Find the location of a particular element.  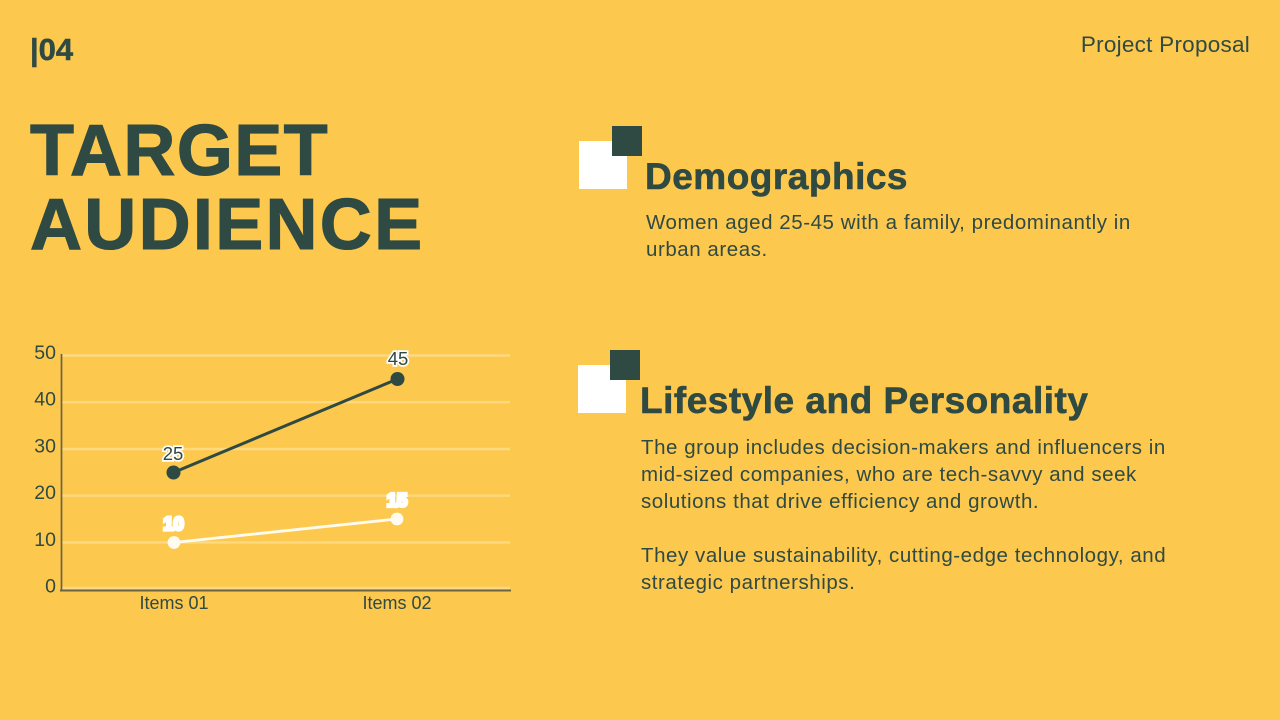

svg-text: 30 is located at coordinates (45, 447).